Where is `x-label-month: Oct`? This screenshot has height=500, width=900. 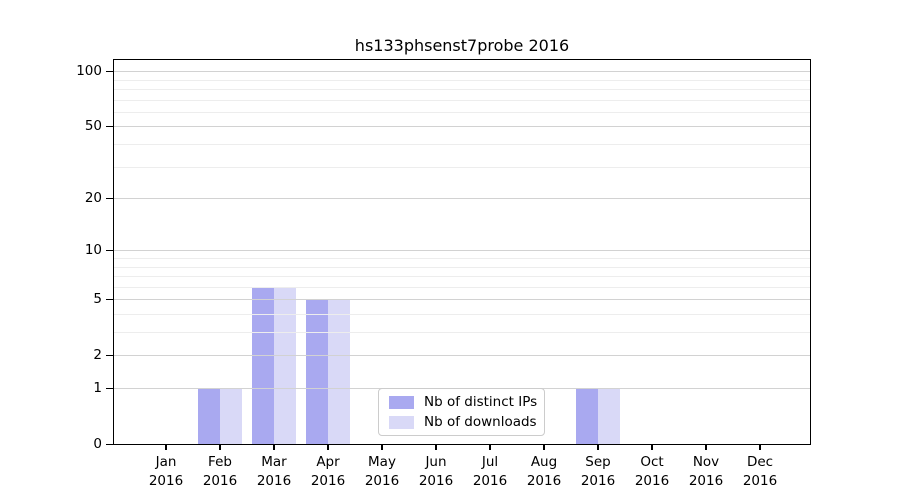 x-label-month: Oct is located at coordinates (652, 462).